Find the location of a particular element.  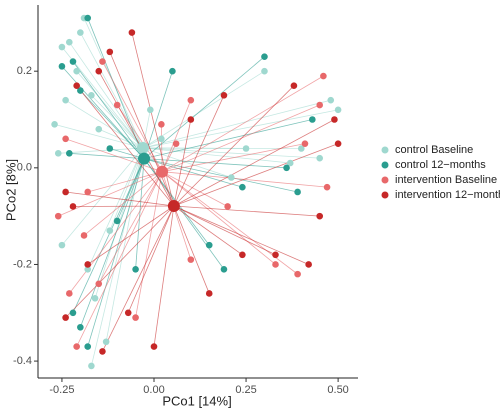

x-tick-label: 0.00 is located at coordinates (153, 390).